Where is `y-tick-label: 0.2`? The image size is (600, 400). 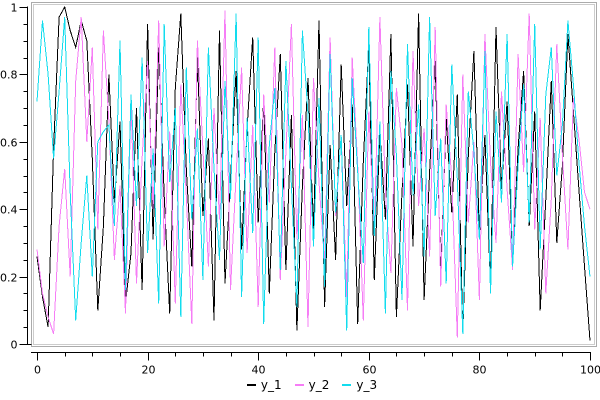
y-tick-label: 0.2 is located at coordinates (9, 278).